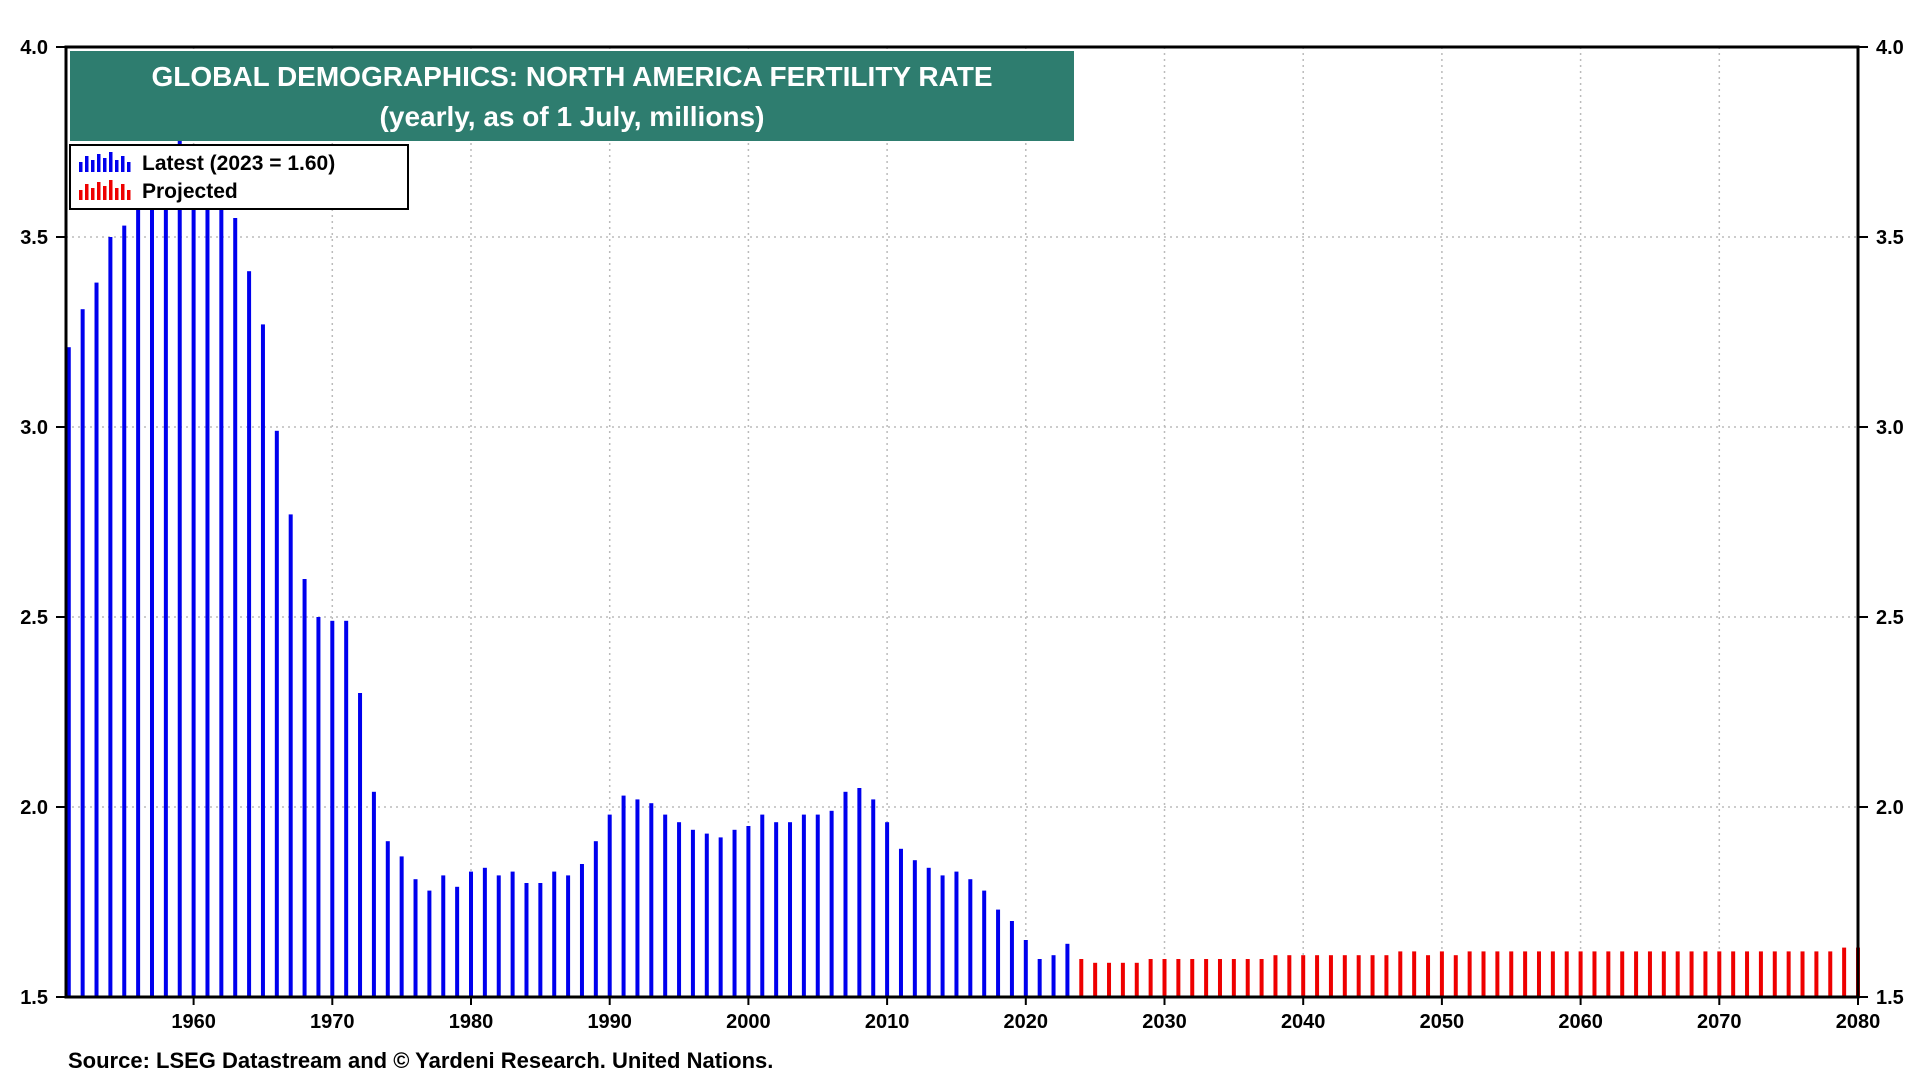 The width and height of the screenshot is (1920, 1085). Describe the element at coordinates (1890, 808) in the screenshot. I see `y-tick-label-right: 2.0` at that location.